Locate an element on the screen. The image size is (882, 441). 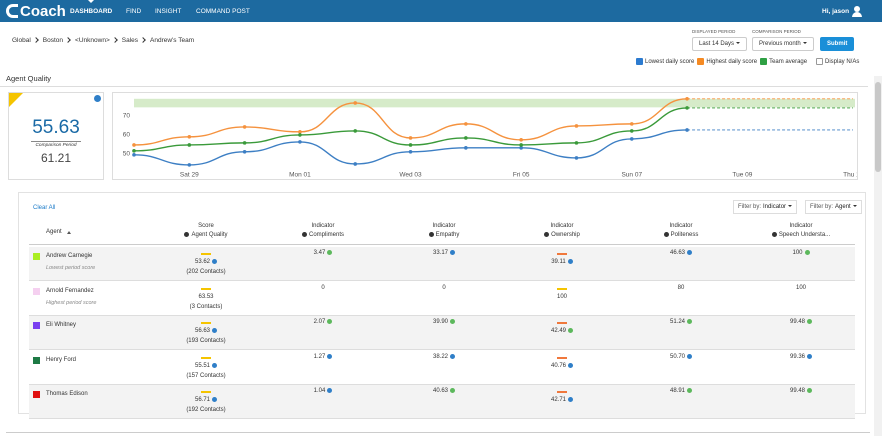
cell-value: 53.62 is located at coordinates (206, 262).